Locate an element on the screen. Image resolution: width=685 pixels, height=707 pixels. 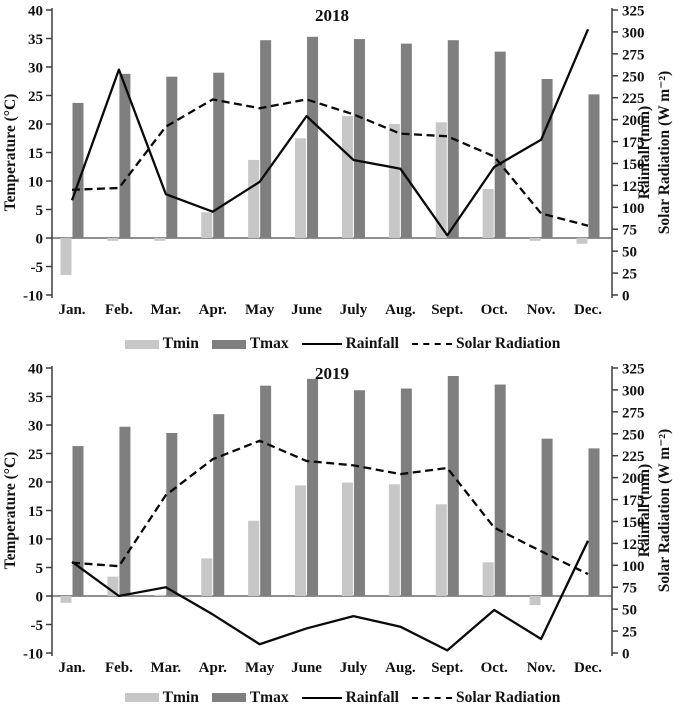
left-tick-label: 35 is located at coordinates (35, 398).